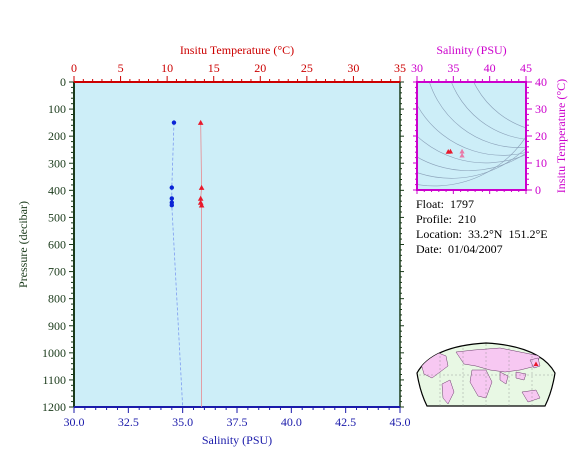 This screenshot has width=587, height=468. Describe the element at coordinates (54, 353) in the screenshot. I see `pressure-tick-label: 1000` at that location.